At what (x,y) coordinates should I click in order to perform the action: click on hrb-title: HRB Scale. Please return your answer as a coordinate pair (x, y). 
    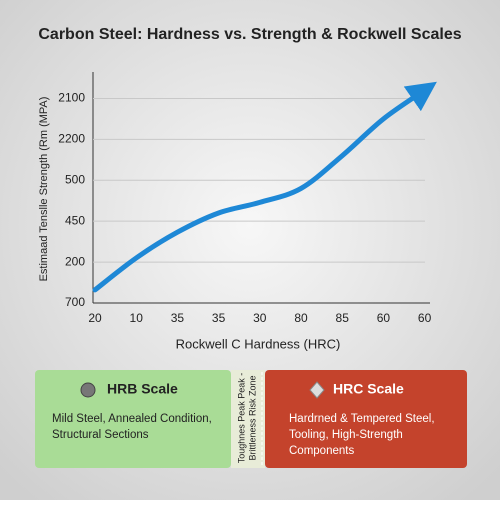
    Looking at the image, I should click on (142, 389).